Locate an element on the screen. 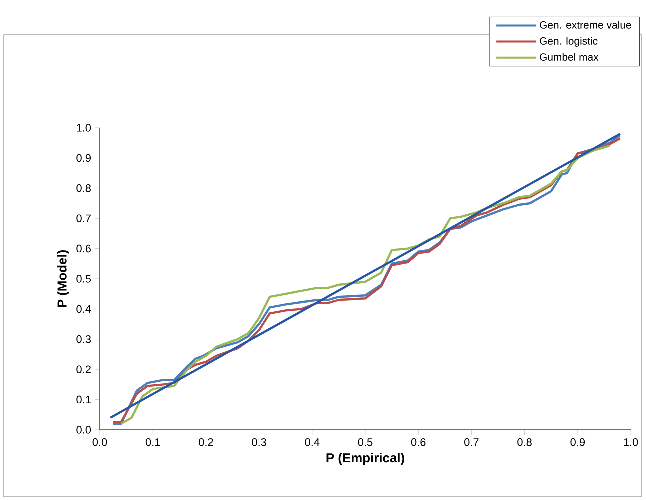 The width and height of the screenshot is (646, 501). x-tick-label: 0.2 is located at coordinates (206, 442).